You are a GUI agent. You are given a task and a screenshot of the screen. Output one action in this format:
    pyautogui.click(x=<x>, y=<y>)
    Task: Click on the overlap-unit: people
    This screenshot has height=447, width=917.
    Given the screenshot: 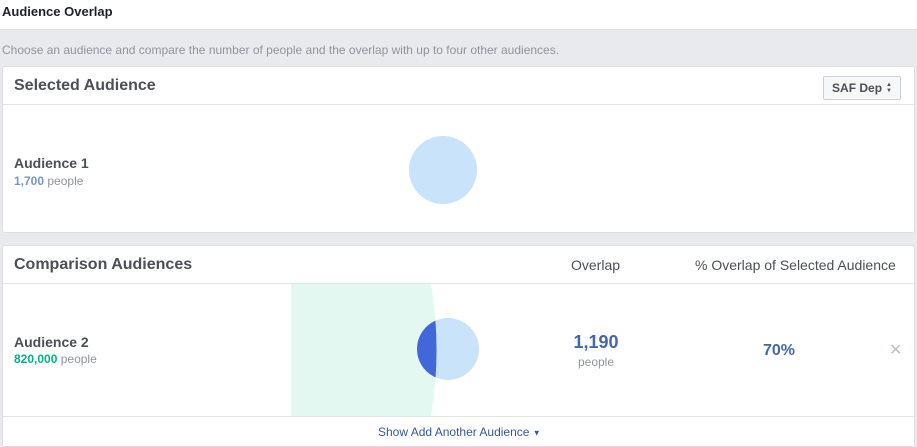 What is the action you would take?
    pyautogui.click(x=596, y=362)
    